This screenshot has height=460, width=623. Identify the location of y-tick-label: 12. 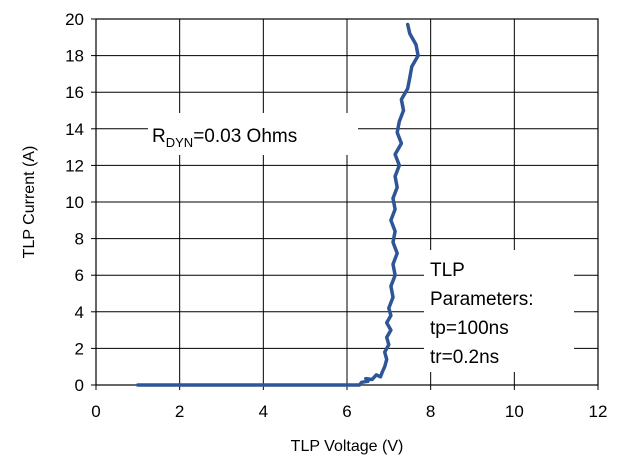
(74, 165).